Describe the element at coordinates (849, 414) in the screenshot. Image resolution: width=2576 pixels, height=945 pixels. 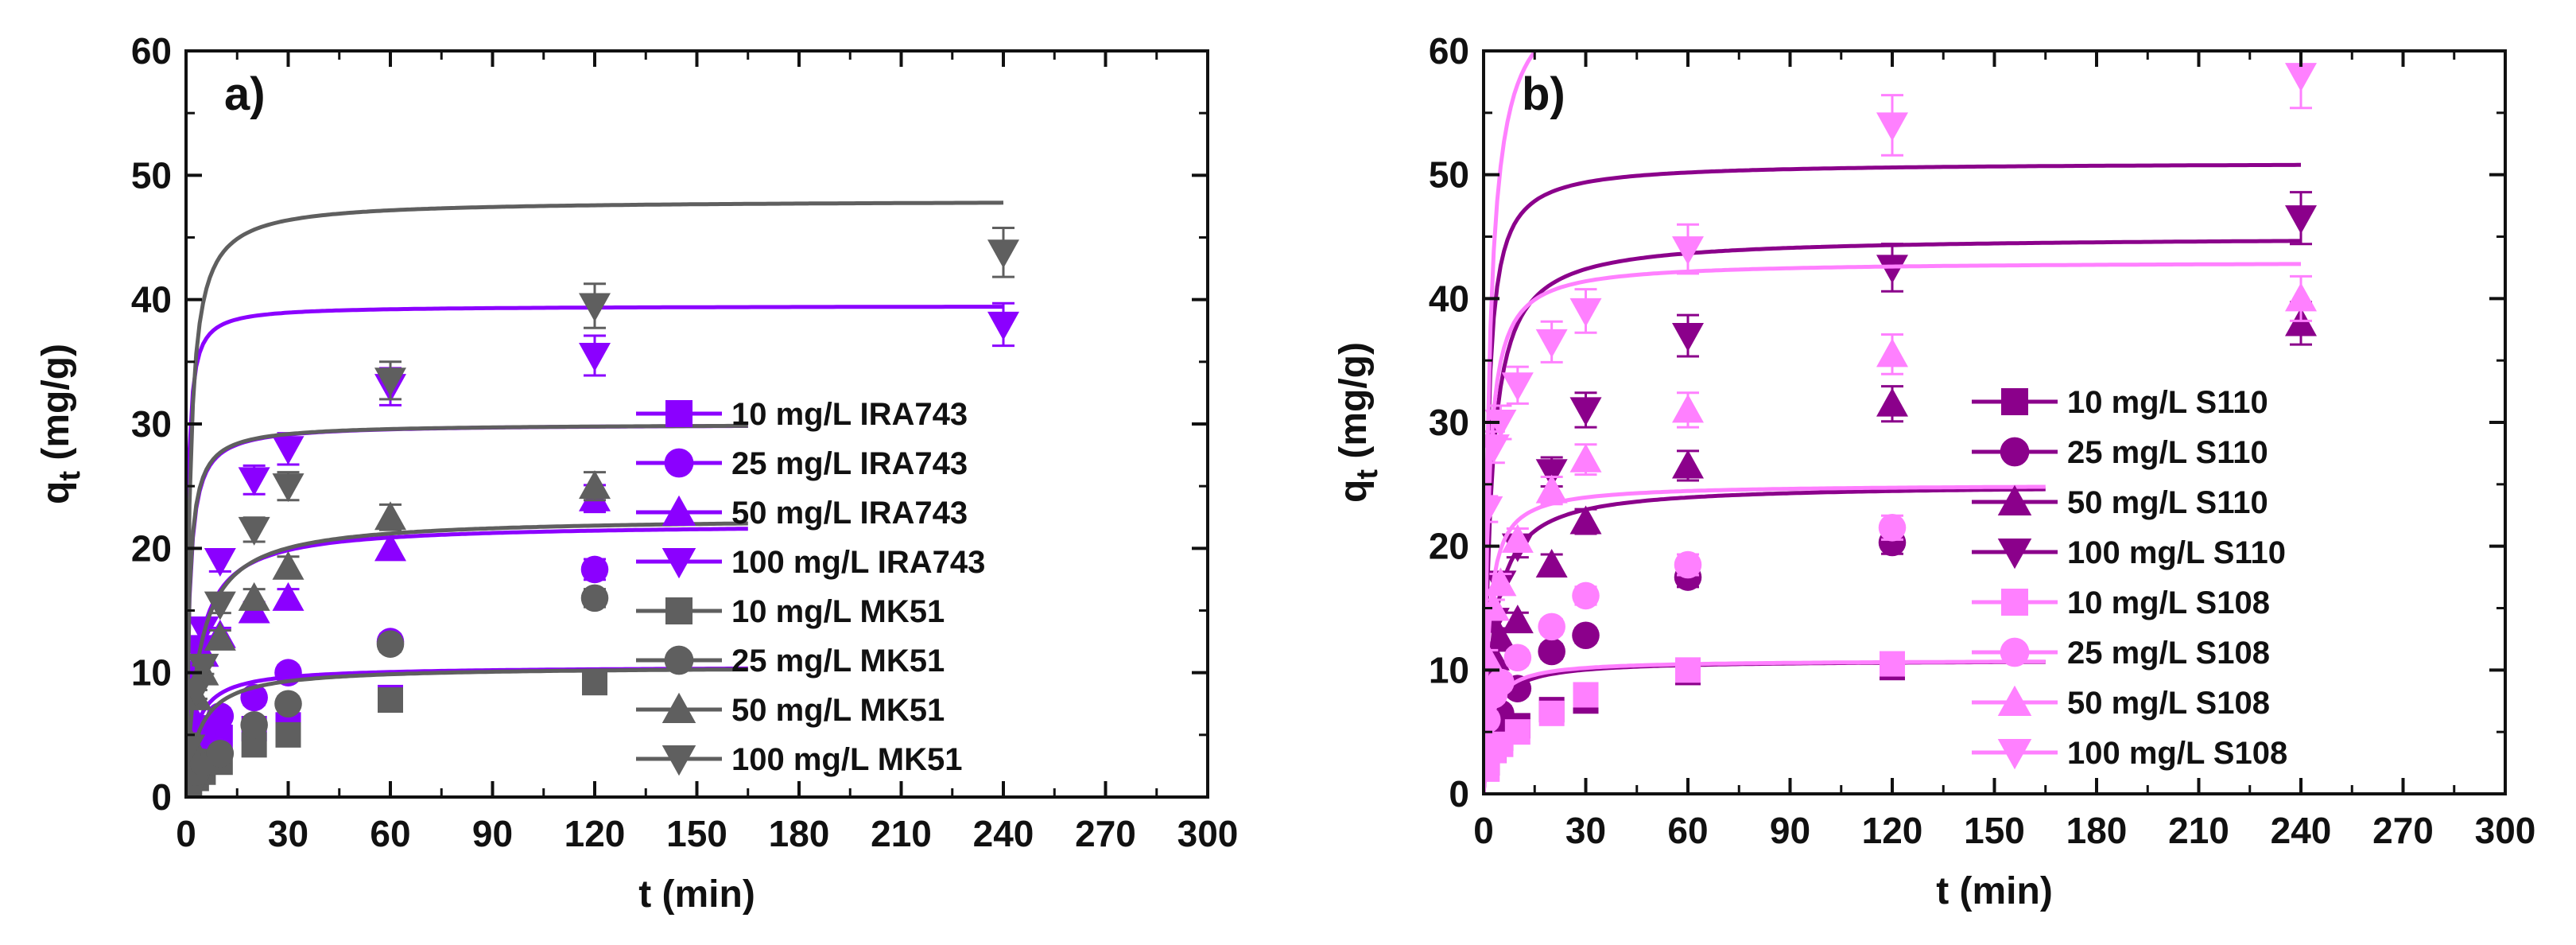
I see `legend-label: 10 mg/L IRA743` at that location.